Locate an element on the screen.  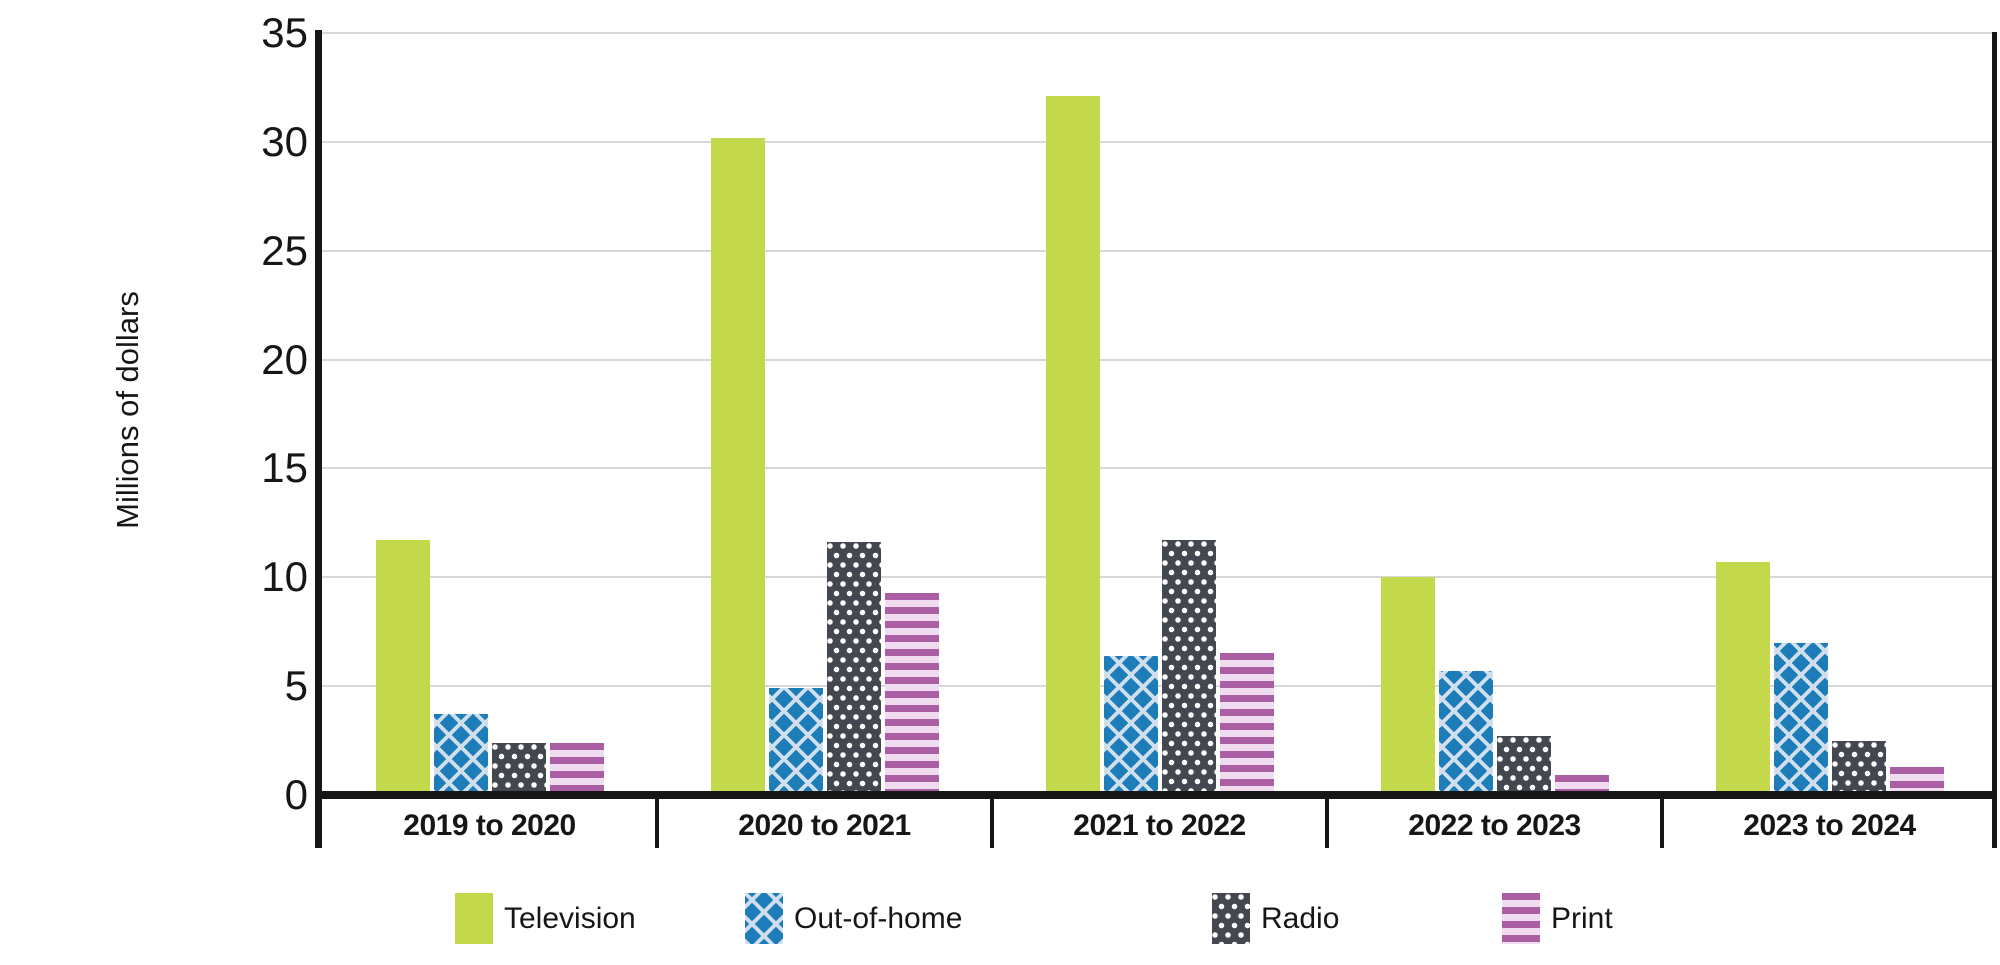
bar-television-2019-to-2020 is located at coordinates (402, 667).